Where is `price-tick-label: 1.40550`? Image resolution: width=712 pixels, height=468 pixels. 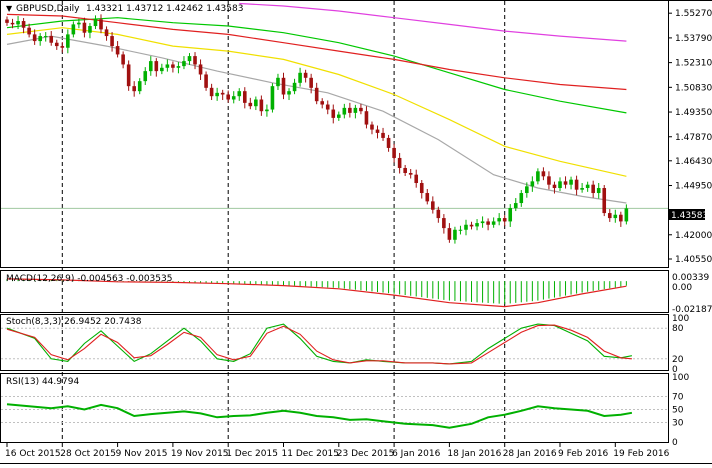
price-tick-label: 1.40550 is located at coordinates (693, 260).